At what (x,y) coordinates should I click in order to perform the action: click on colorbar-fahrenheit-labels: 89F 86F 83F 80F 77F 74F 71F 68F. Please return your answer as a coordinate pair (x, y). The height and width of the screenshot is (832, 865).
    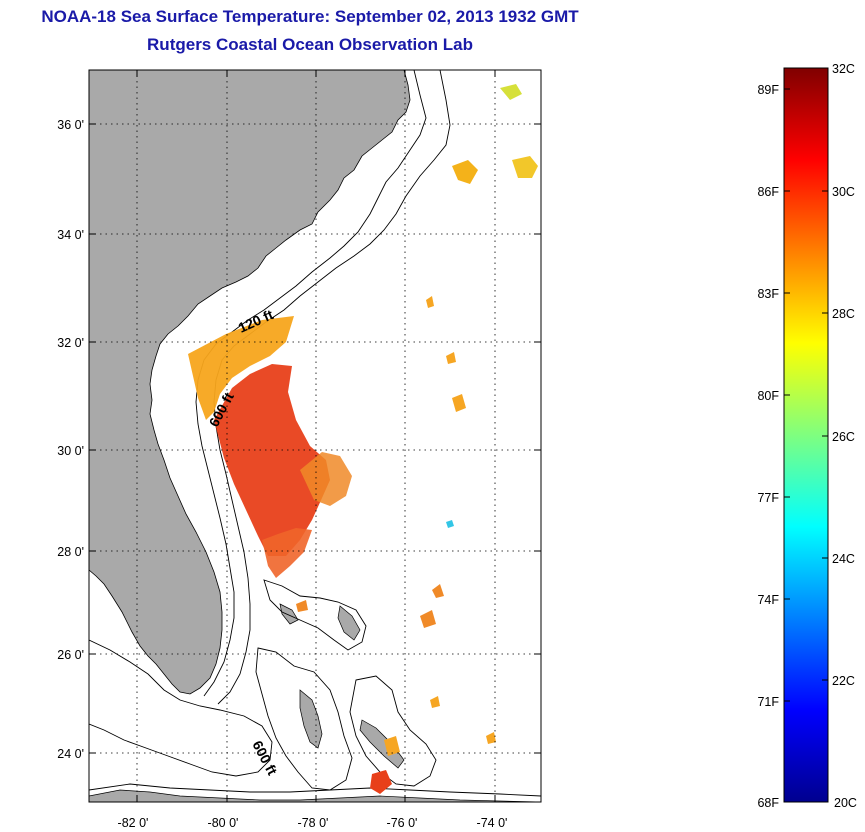
    Looking at the image, I should click on (768, 446).